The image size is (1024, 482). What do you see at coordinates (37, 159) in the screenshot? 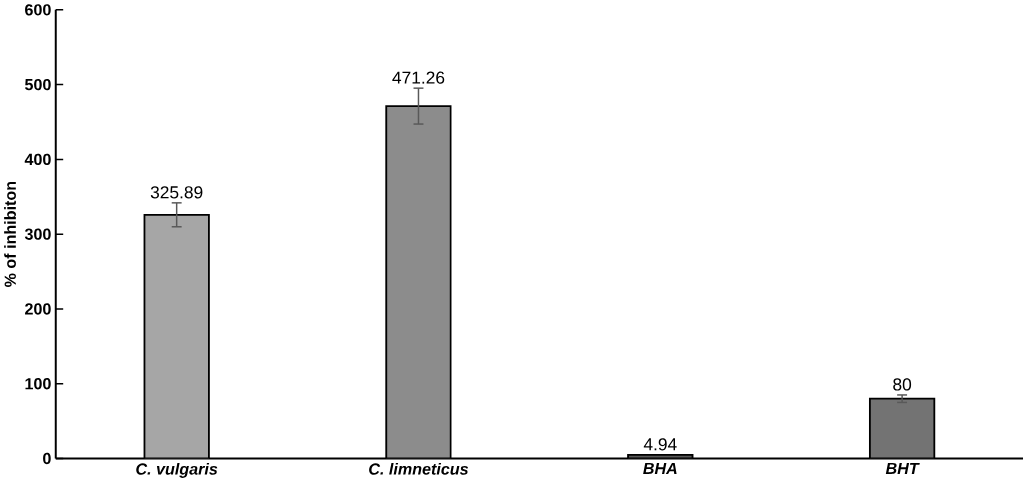
I see `y-tick-label: 400` at bounding box center [37, 159].